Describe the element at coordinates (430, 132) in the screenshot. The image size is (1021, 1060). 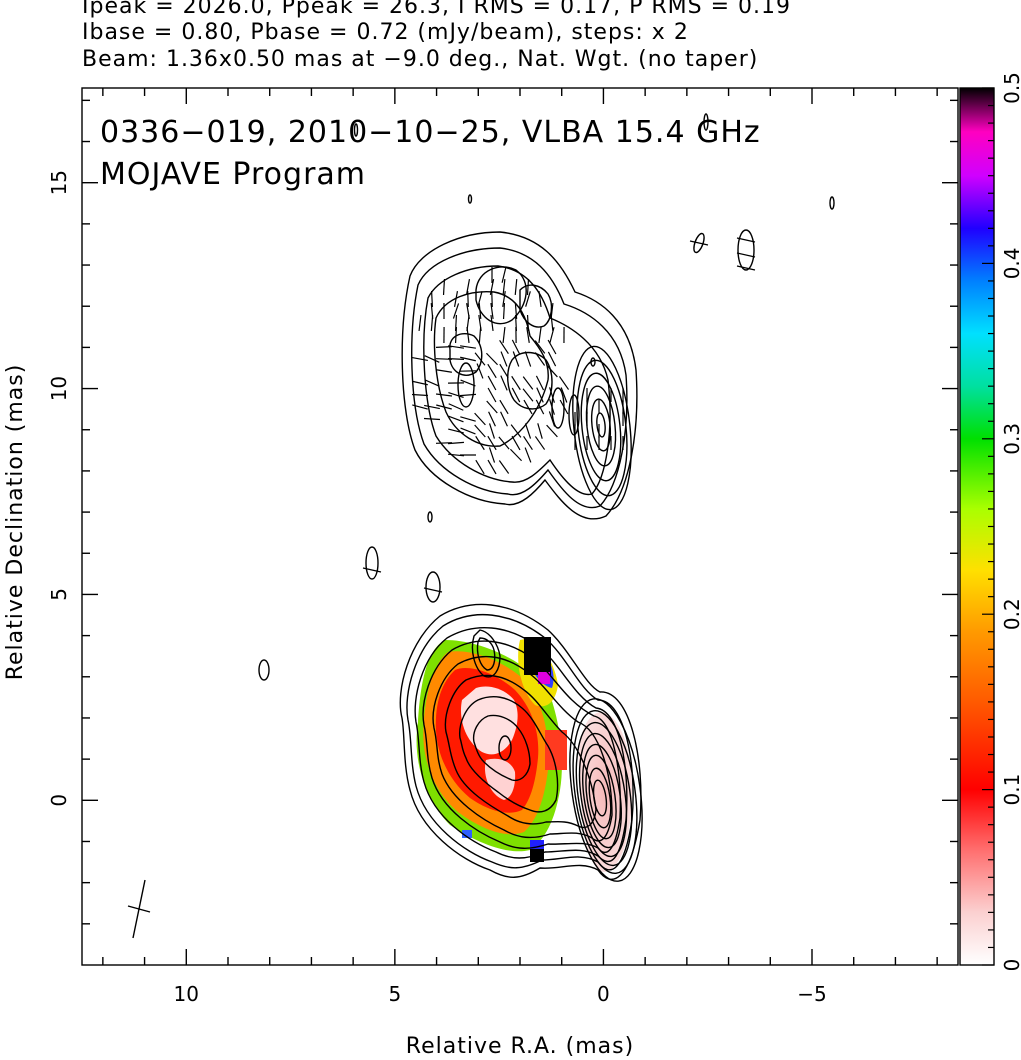
I see `source-annotation: 0336−019, 2010−10−25, VLBA 15.4 GHz` at that location.